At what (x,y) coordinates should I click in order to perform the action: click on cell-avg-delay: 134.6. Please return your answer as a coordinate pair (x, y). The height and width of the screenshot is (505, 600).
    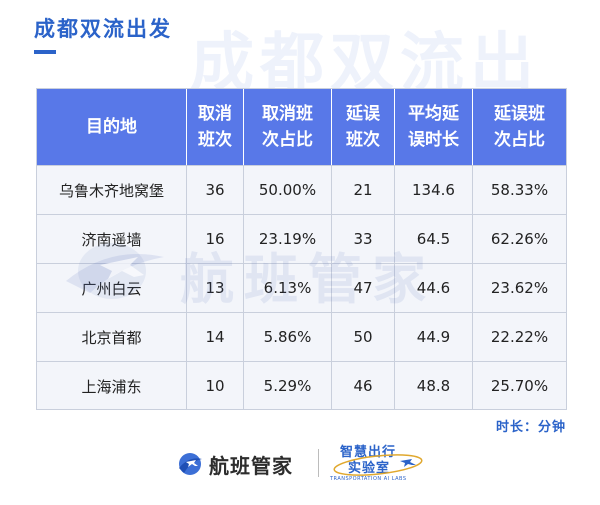
    Looking at the image, I should click on (434, 190).